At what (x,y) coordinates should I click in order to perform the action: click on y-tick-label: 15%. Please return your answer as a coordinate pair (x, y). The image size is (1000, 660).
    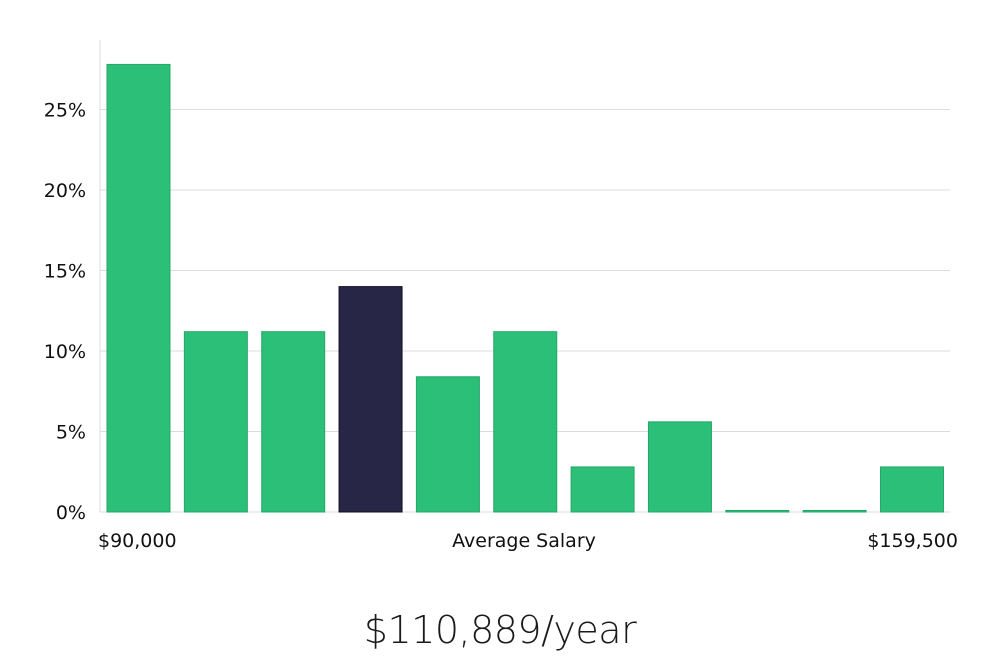
    Looking at the image, I should click on (65, 272).